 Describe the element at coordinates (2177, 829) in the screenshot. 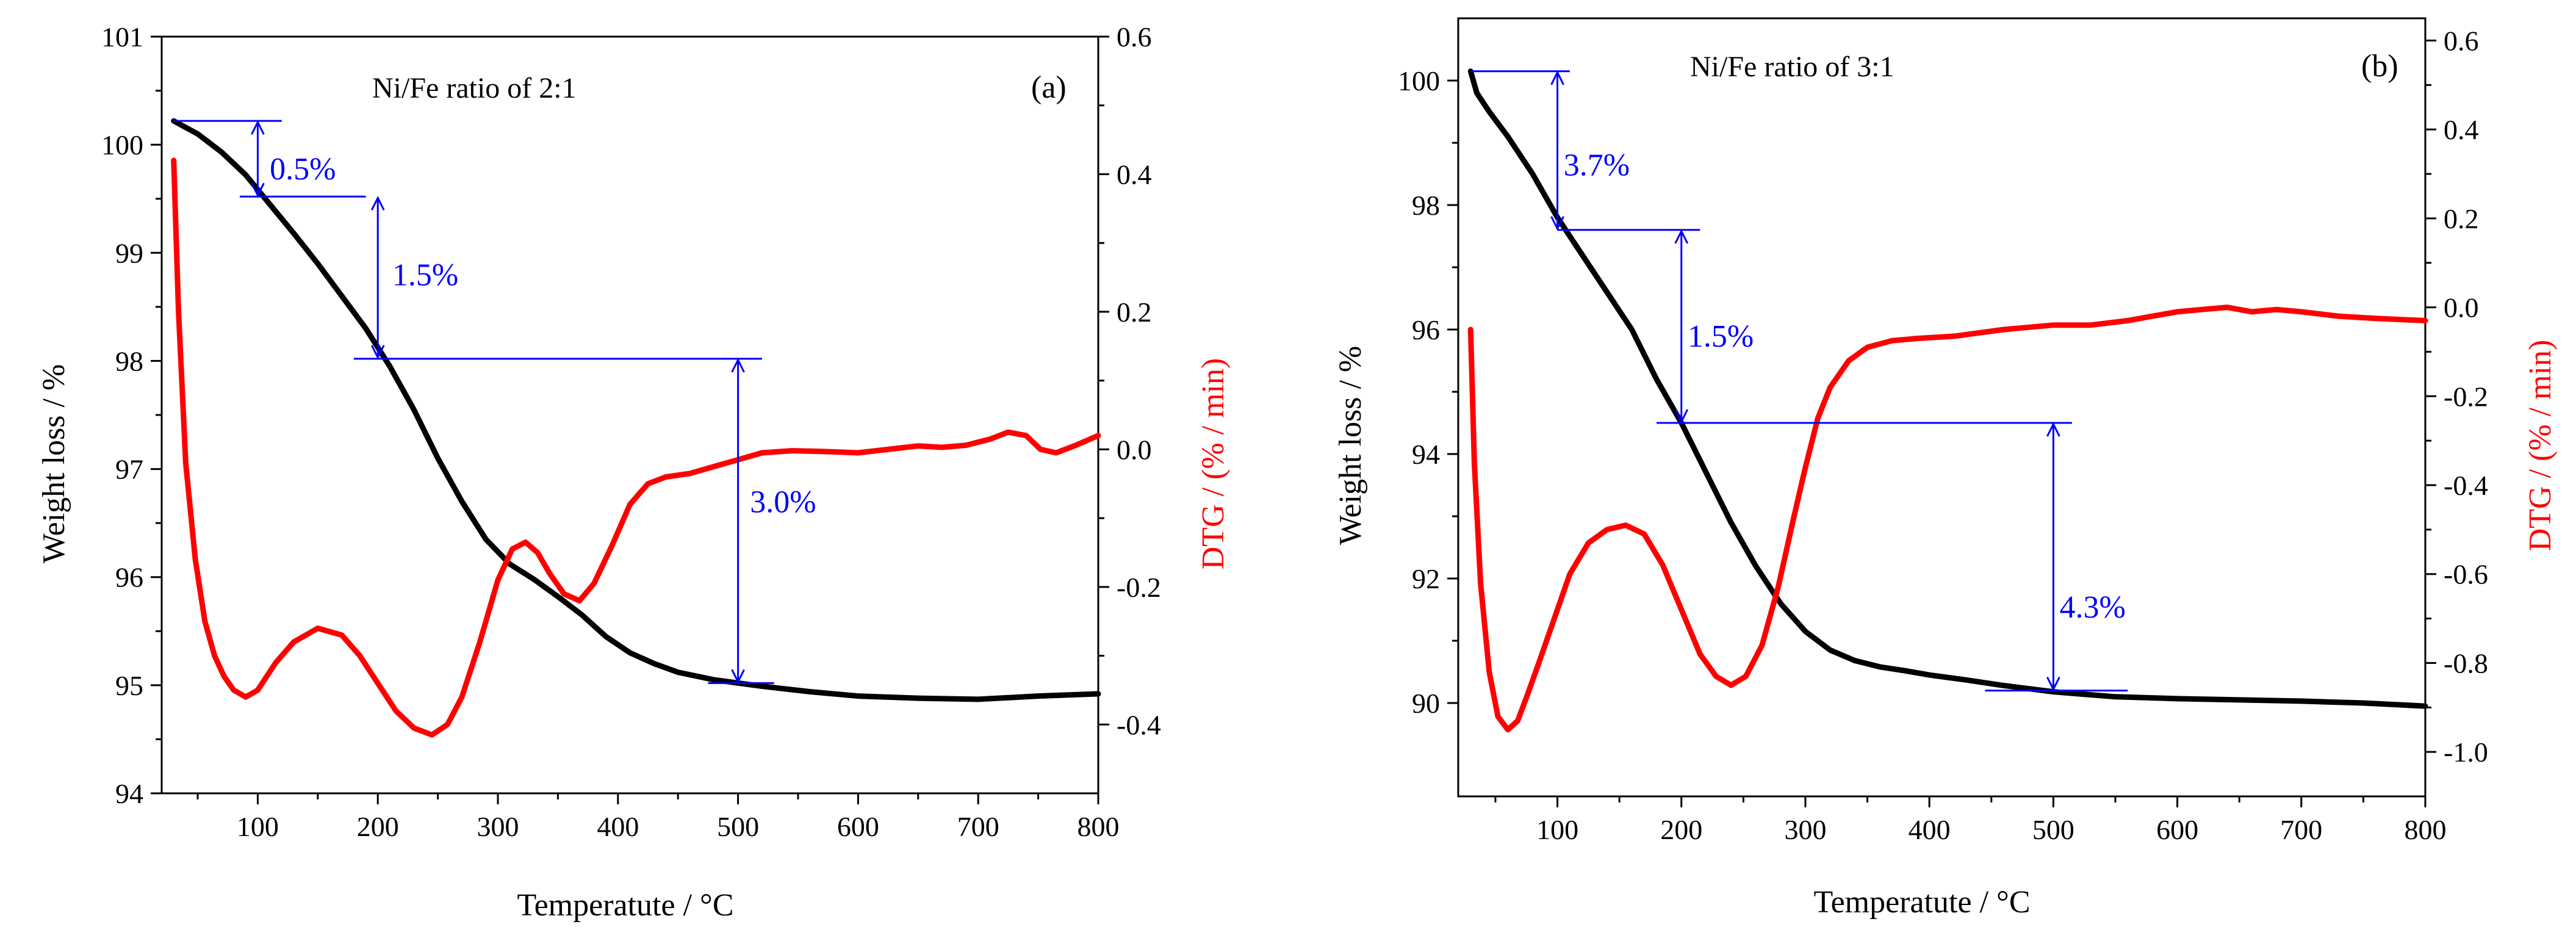

I see `x-tick-label-b: 600` at that location.